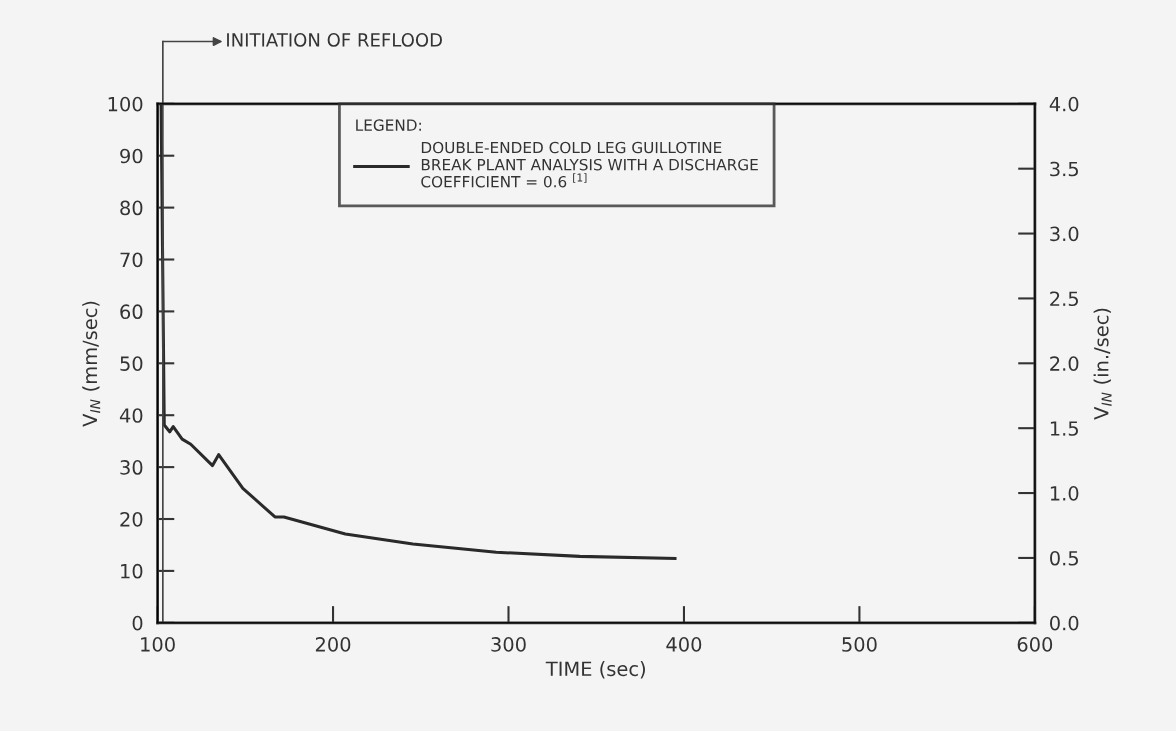  Describe the element at coordinates (1064, 234) in the screenshot. I see `y2-tick-label: 3.0` at that location.